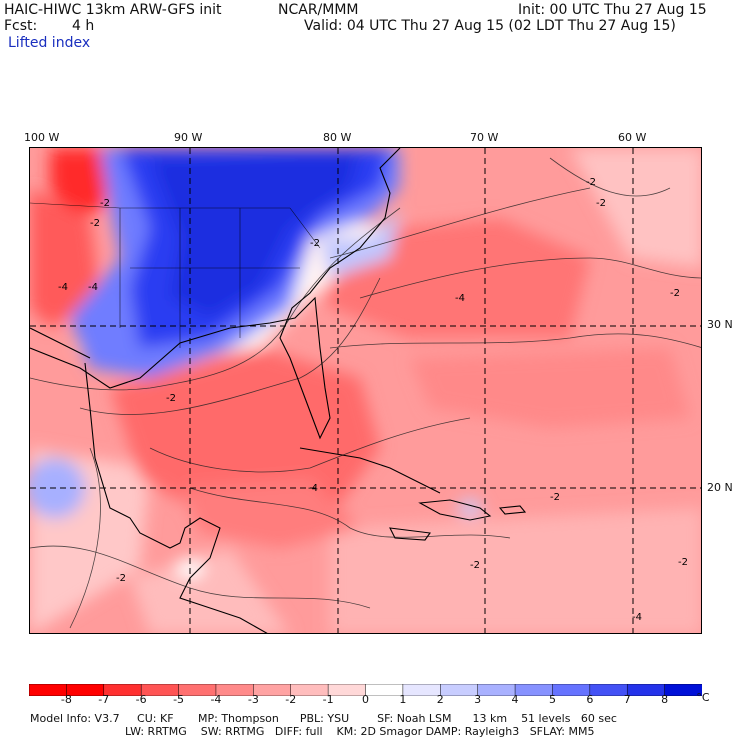 The image size is (740, 740). What do you see at coordinates (216, 699) in the screenshot?
I see `color-scale-tick-label: -4` at bounding box center [216, 699].